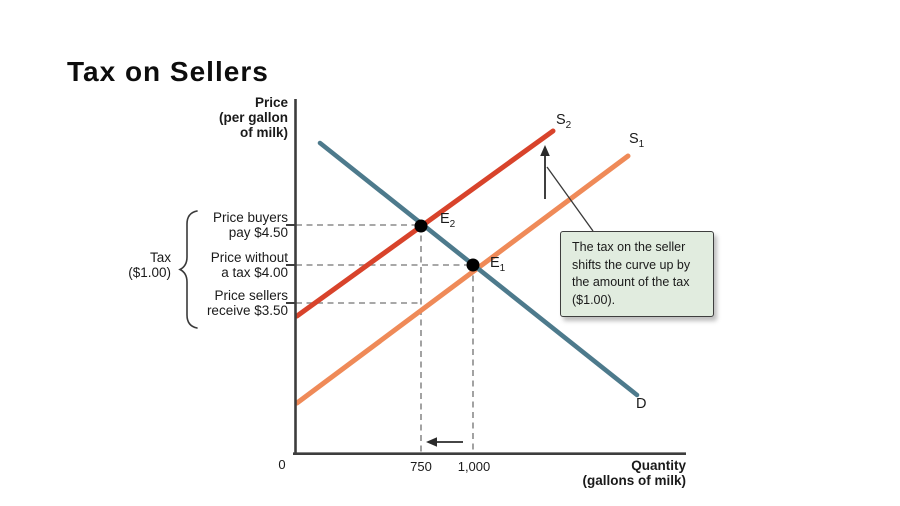 The width and height of the screenshot is (900, 506). What do you see at coordinates (249, 257) in the screenshot?
I see `price-without-line1: Price without` at bounding box center [249, 257].